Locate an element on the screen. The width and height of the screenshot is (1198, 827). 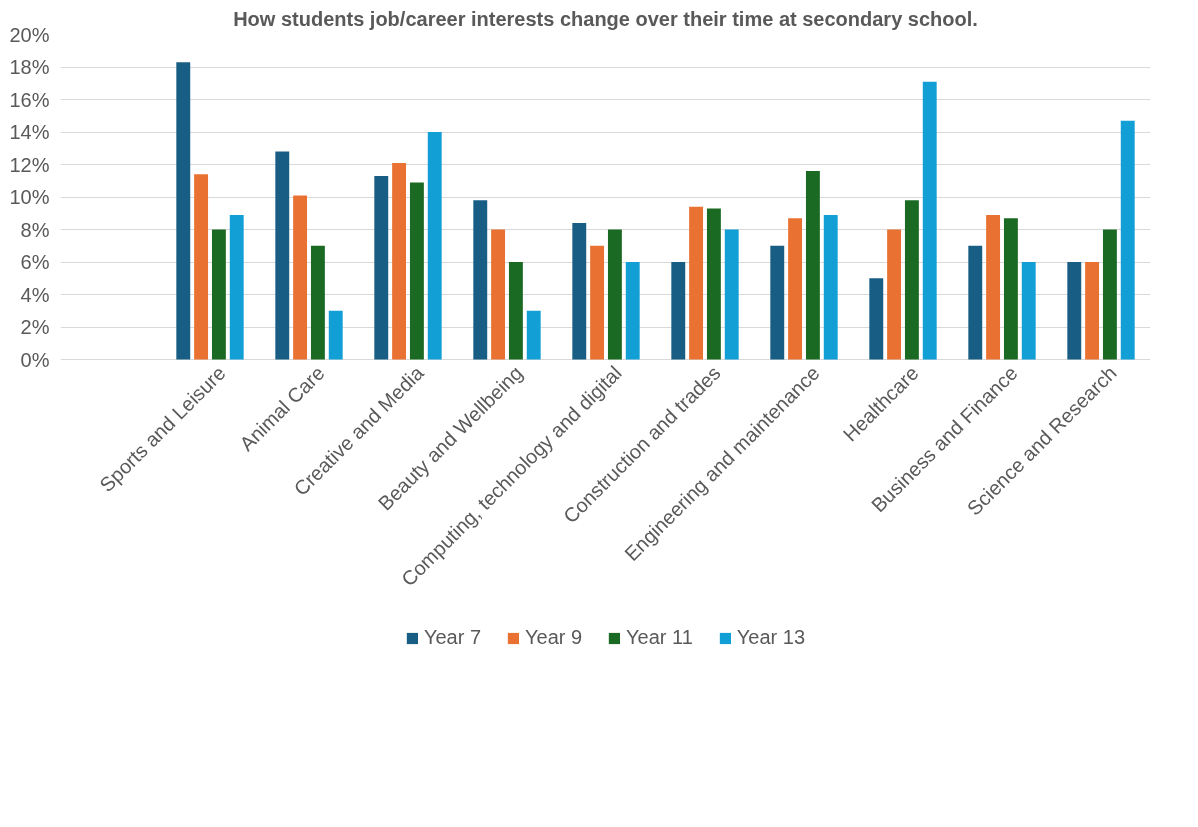
y-tick-label: 16% is located at coordinates (29, 99).